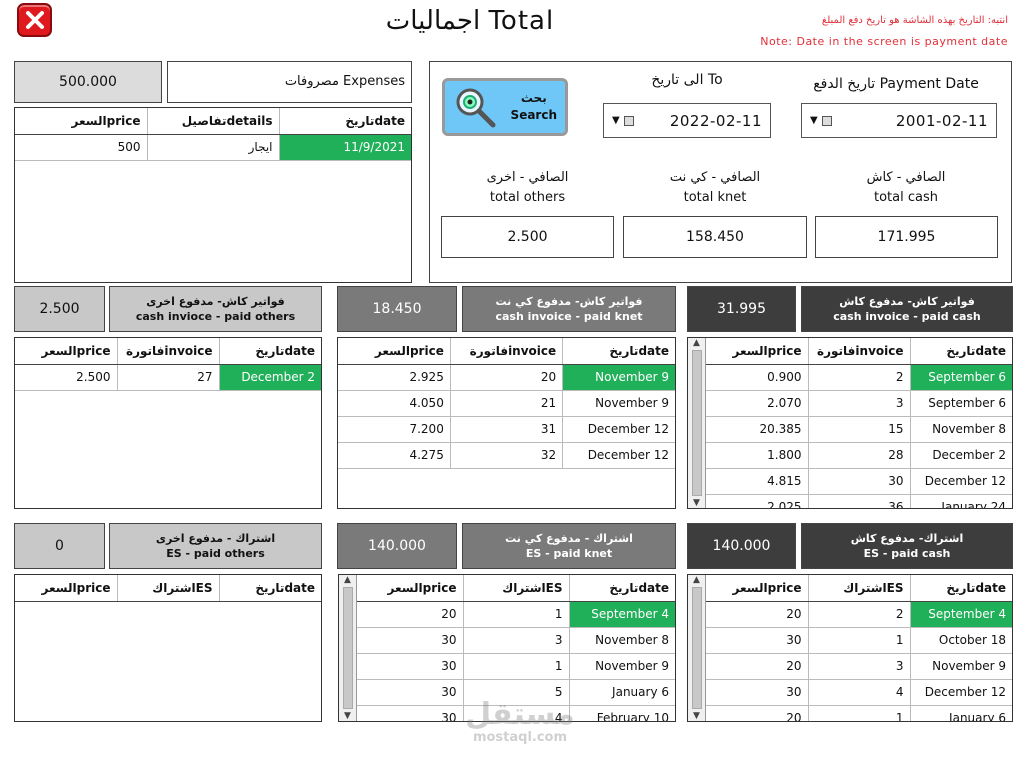  Describe the element at coordinates (344, 147) in the screenshot. I see `table-cell: 11/9/2021` at that location.